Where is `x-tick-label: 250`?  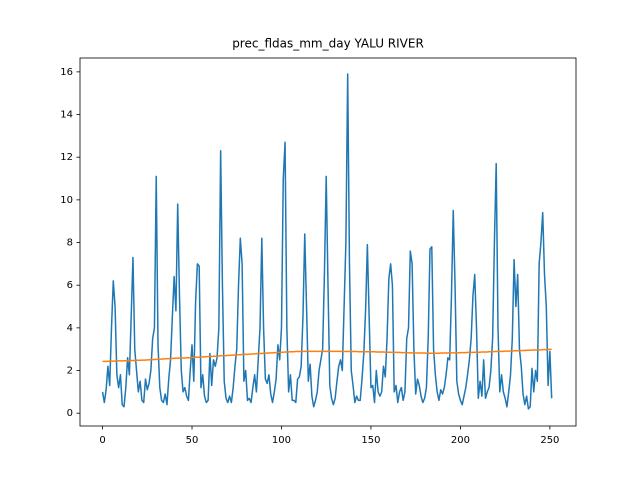 x-tick-label: 250 is located at coordinates (549, 440).